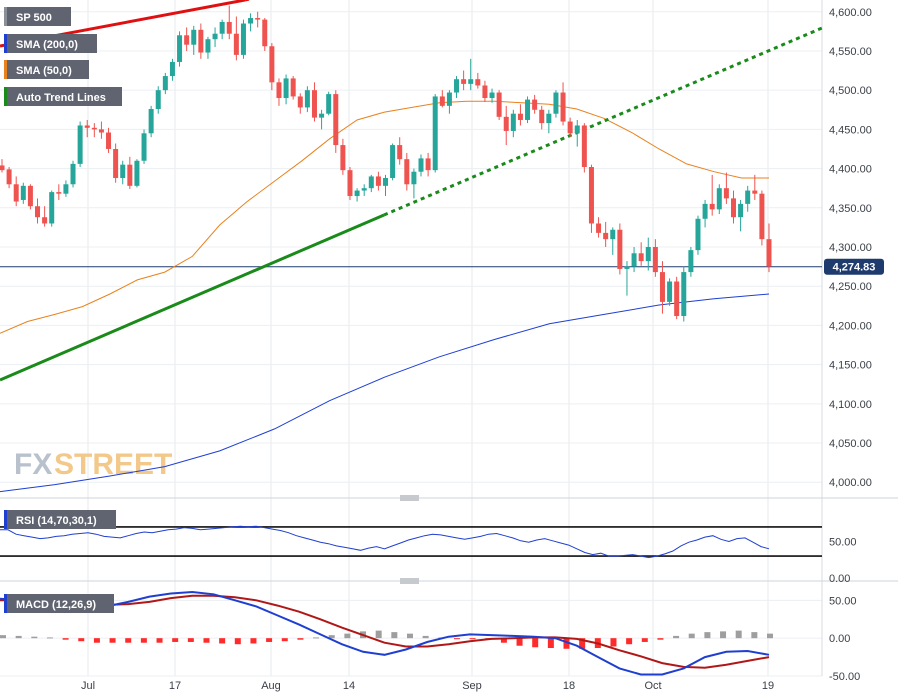 This screenshot has height=697, width=898. What do you see at coordinates (843, 543) in the screenshot?
I see `rsi-y-tick-label: 50.00` at bounding box center [843, 543].